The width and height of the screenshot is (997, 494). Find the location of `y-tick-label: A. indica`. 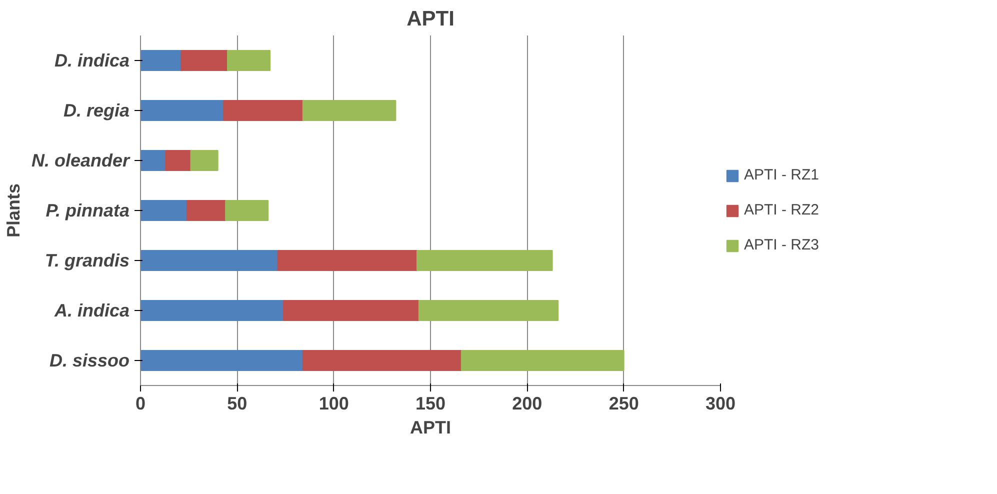

y-tick-label: A. indica is located at coordinates (91, 310).